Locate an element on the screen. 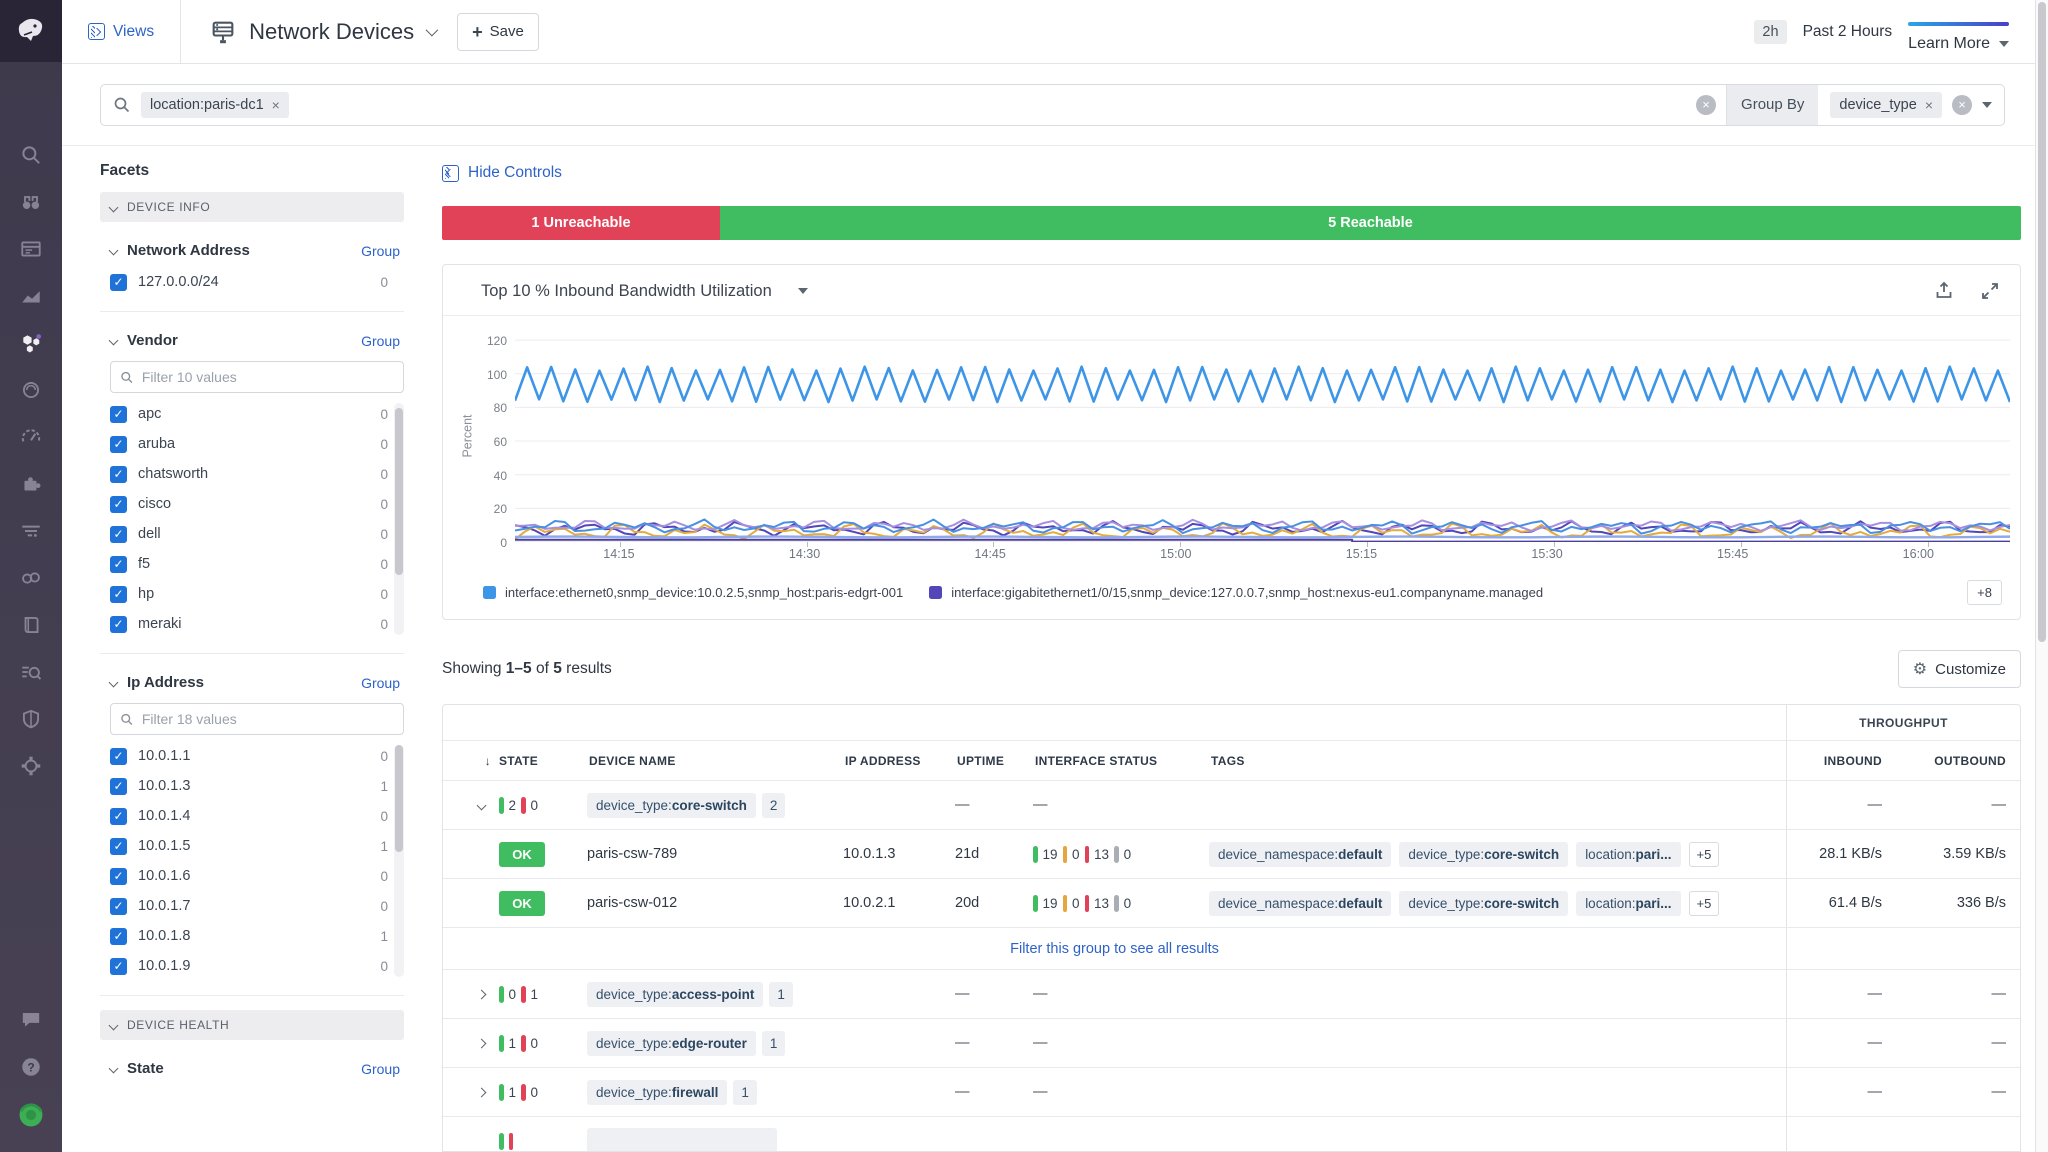 The image size is (2048, 1152). time-range-label: Past 2 Hours is located at coordinates (1847, 31).